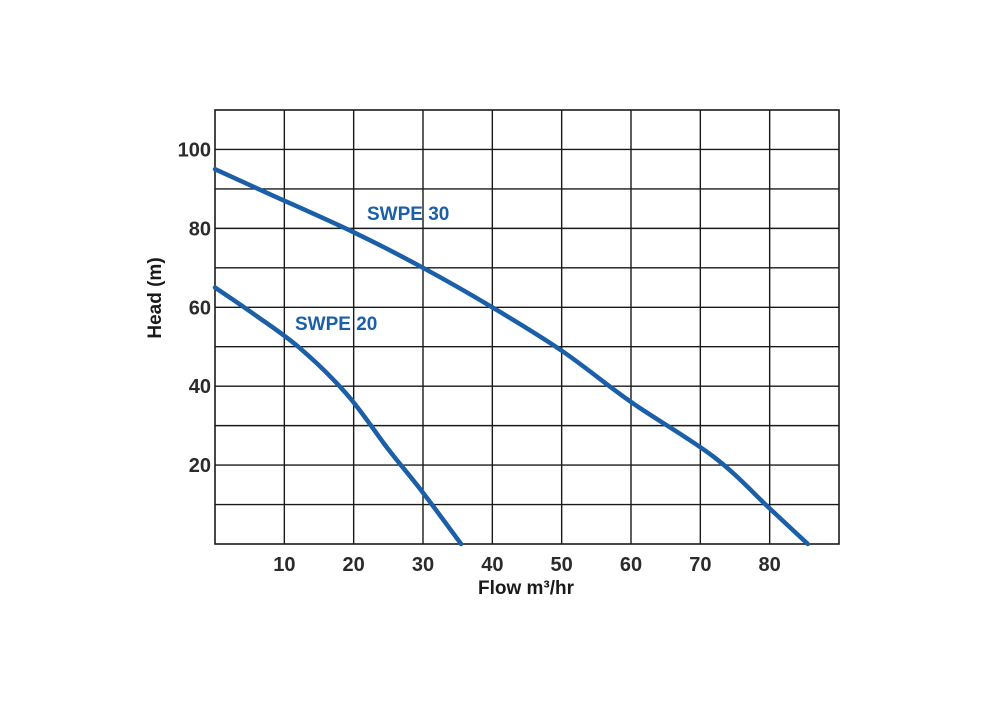 This screenshot has width=1000, height=712. What do you see at coordinates (423, 565) in the screenshot?
I see `x-tick-label: 30` at bounding box center [423, 565].